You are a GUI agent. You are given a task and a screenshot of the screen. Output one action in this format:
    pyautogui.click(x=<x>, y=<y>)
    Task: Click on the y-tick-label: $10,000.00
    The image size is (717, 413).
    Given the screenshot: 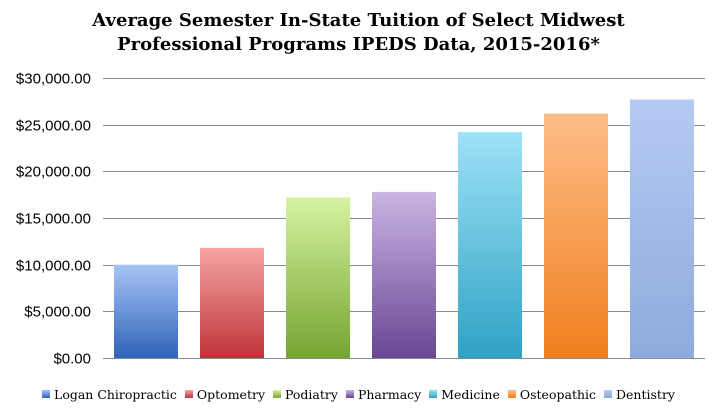 What is the action you would take?
    pyautogui.click(x=53, y=266)
    